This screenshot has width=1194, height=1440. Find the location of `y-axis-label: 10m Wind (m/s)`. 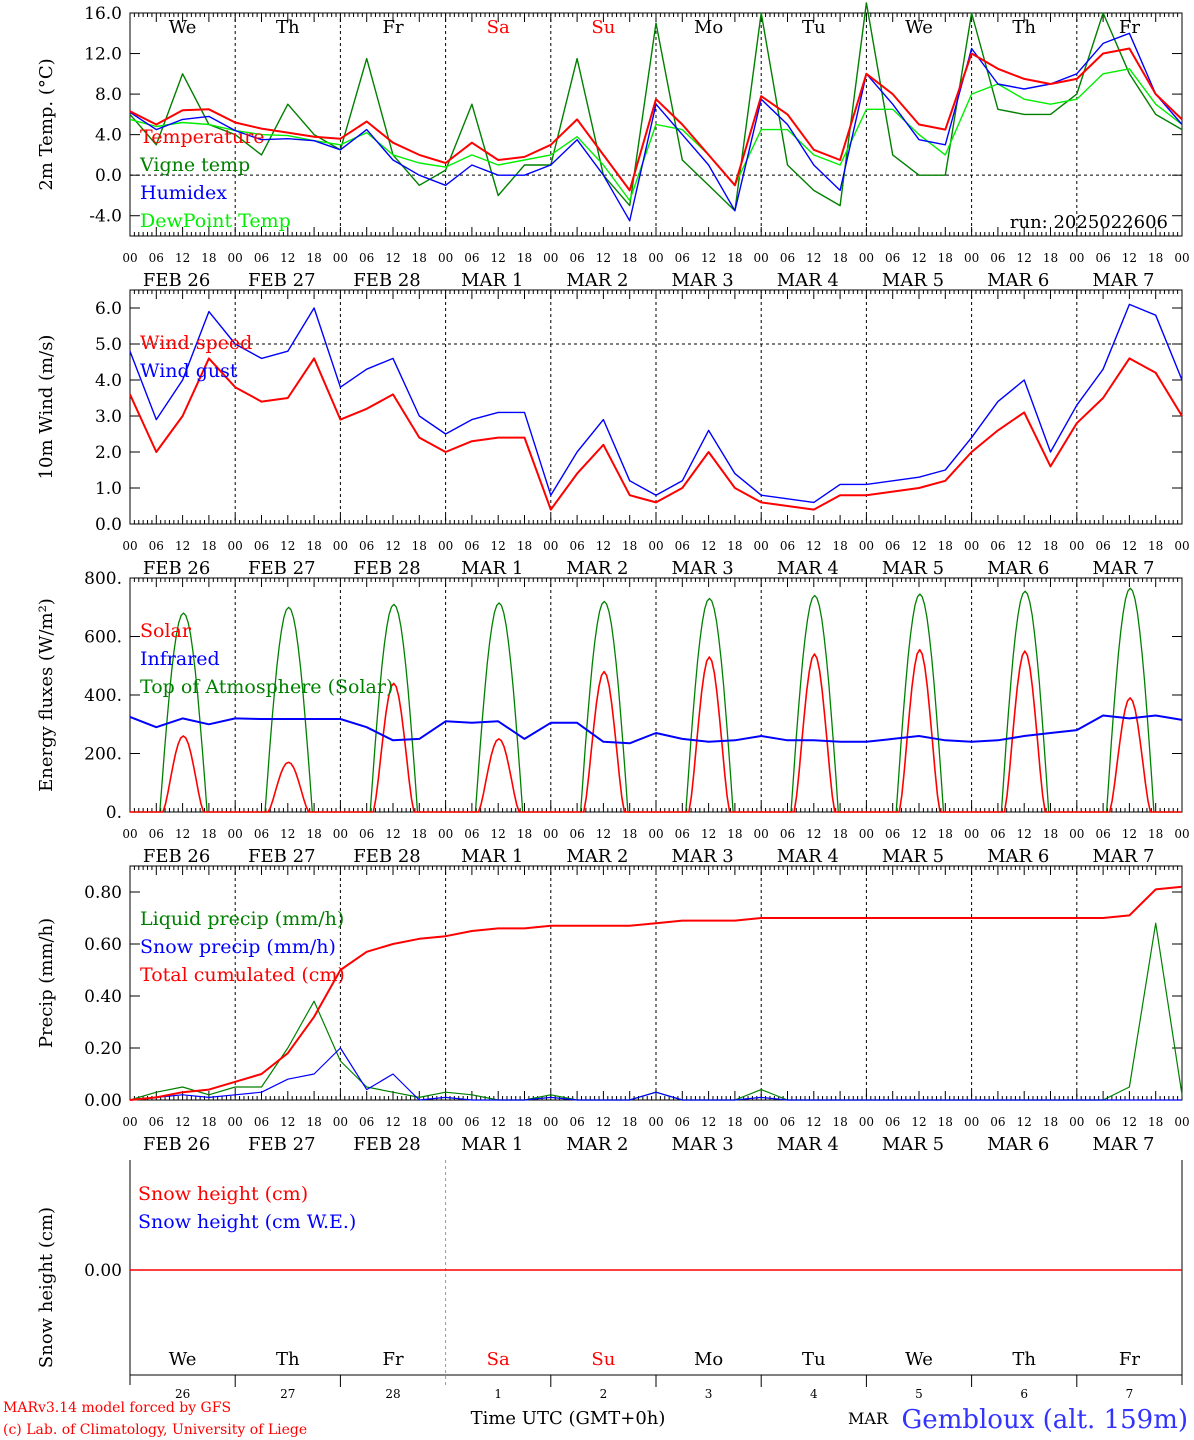

y-axis-label: 10m Wind (m/s) is located at coordinates (46, 407).